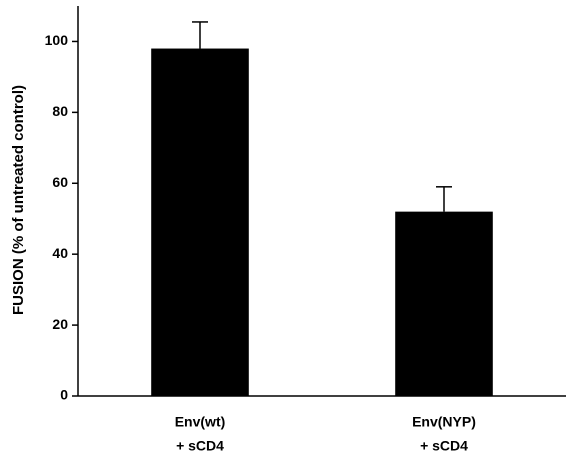 The height and width of the screenshot is (466, 566). I want to click on y-tick-label: 0, so click(64, 395).